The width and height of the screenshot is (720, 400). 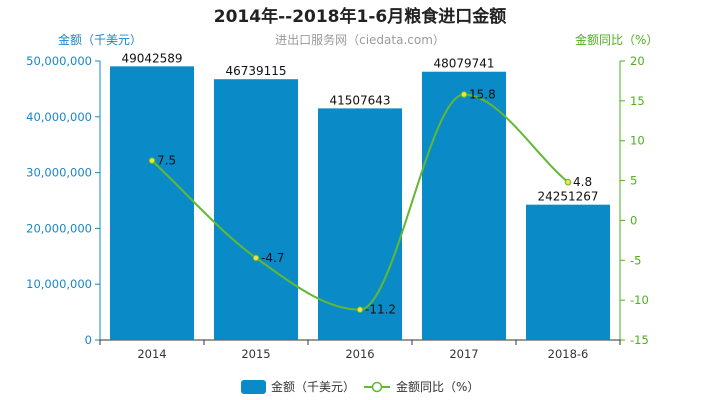 What do you see at coordinates (637, 61) in the screenshot?
I see `y-right-tick-label: 20` at bounding box center [637, 61].